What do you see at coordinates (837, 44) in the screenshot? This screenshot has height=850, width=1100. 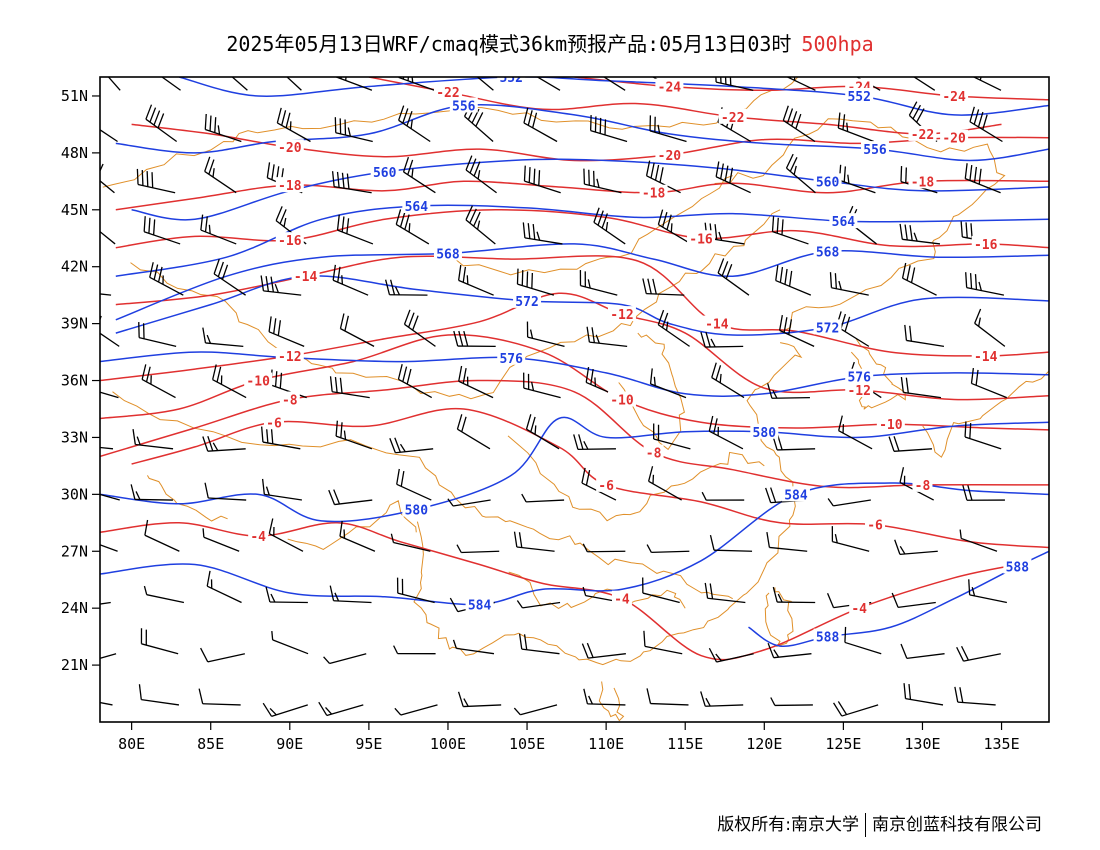 I see `title-level: 500hpa` at bounding box center [837, 44].